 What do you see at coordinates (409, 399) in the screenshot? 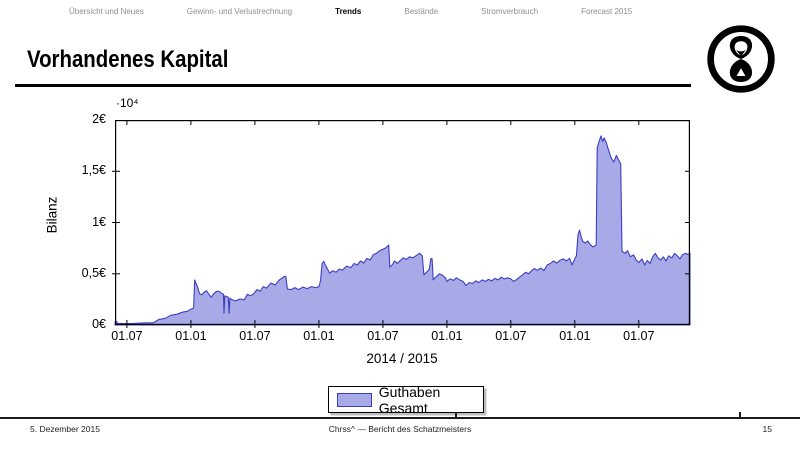
I see `legend-label: Guthaben Gesamt` at bounding box center [409, 399].